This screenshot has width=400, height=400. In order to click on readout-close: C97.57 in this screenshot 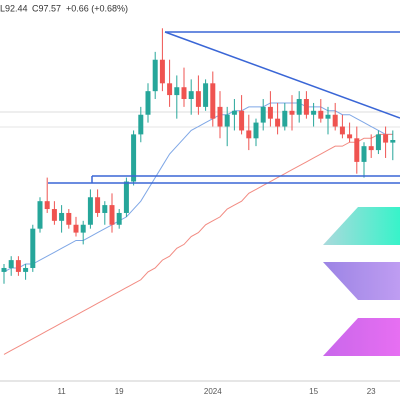, I will do `click(46, 8)`.